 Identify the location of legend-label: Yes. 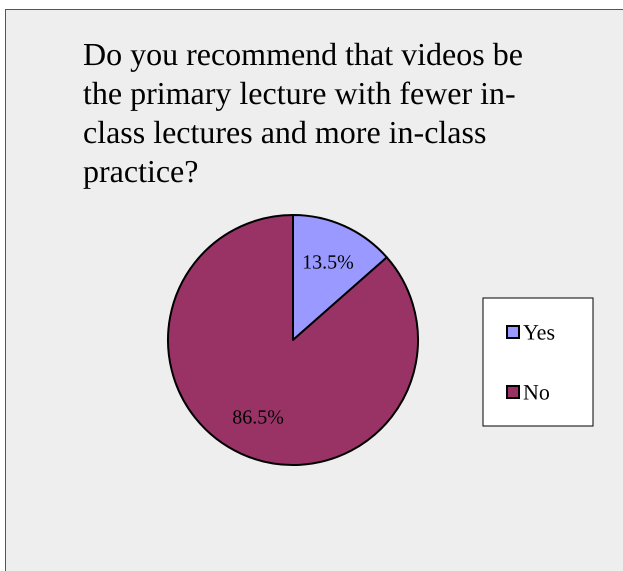
(539, 332).